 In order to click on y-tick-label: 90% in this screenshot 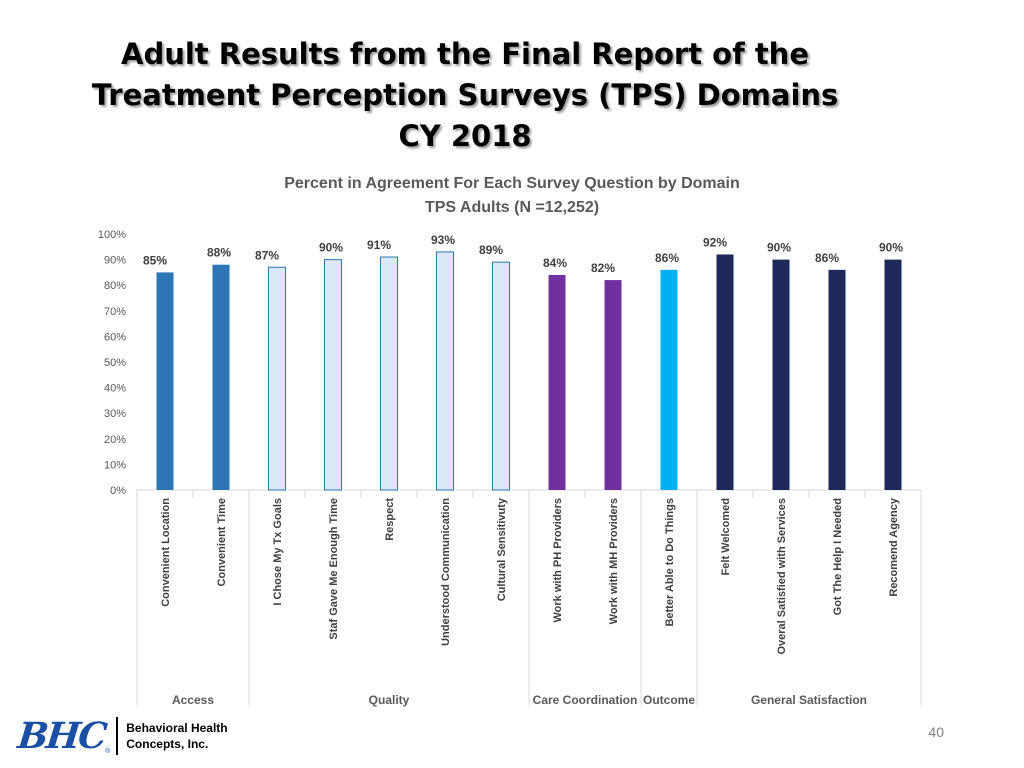, I will do `click(115, 261)`.